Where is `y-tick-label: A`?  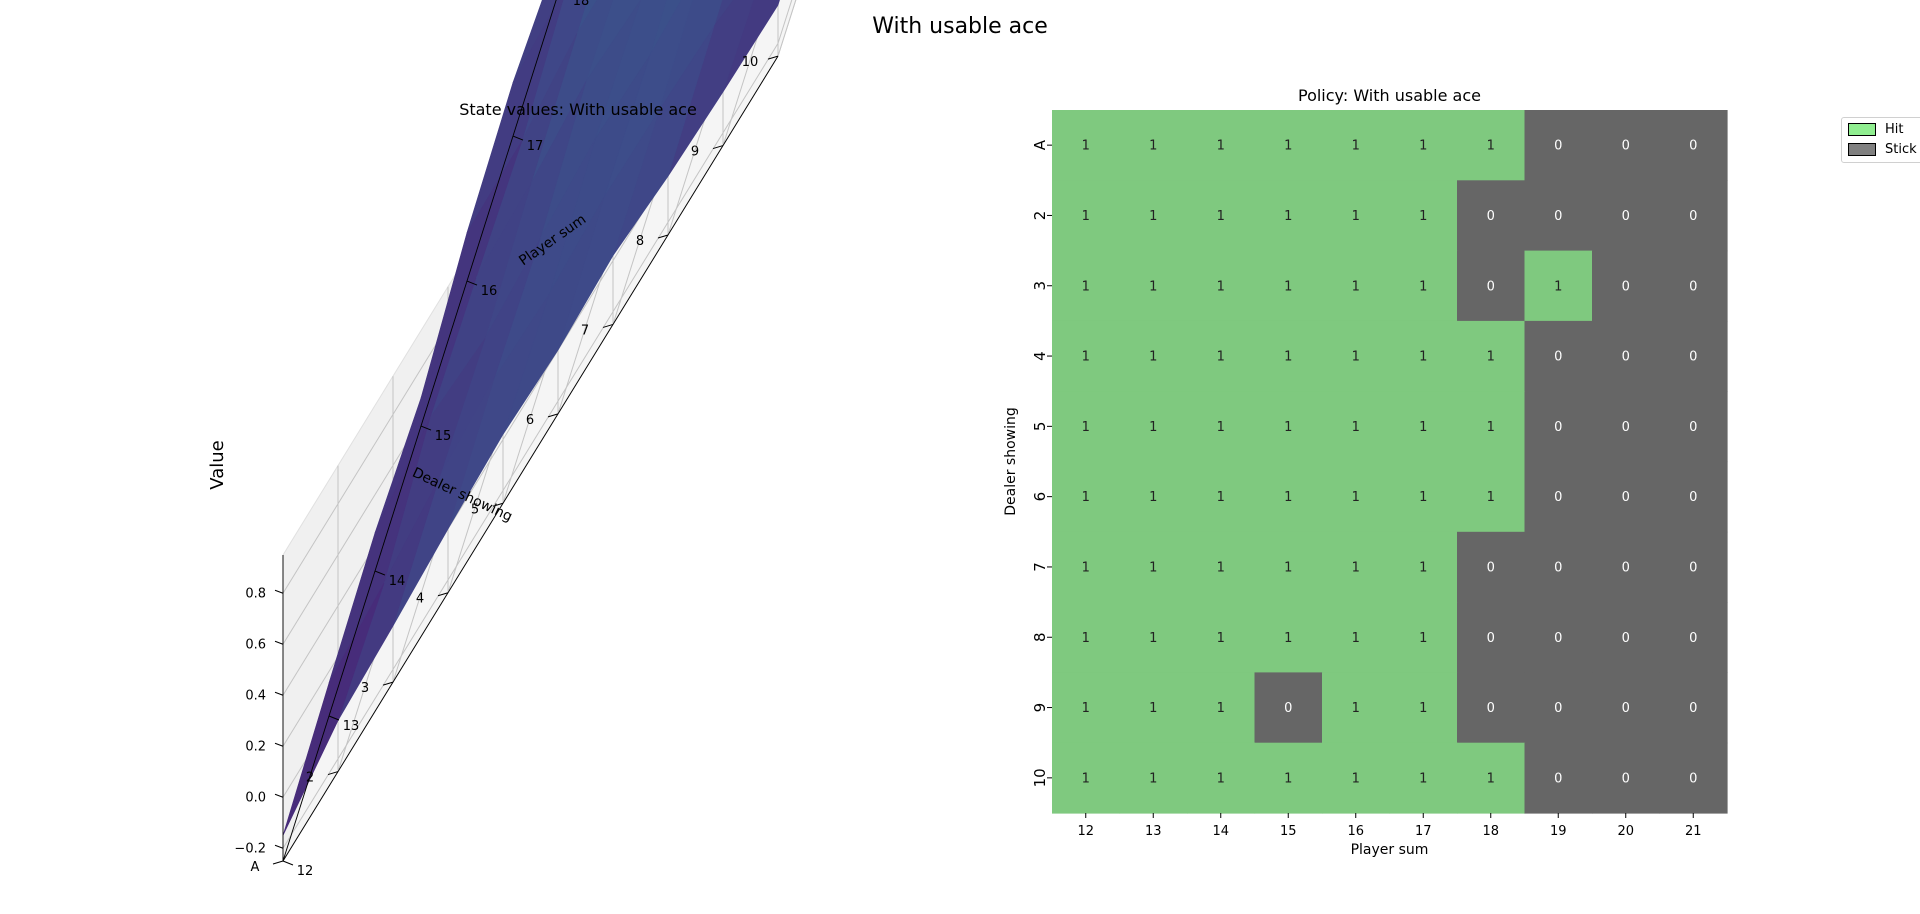
y-tick-label: A is located at coordinates (255, 867).